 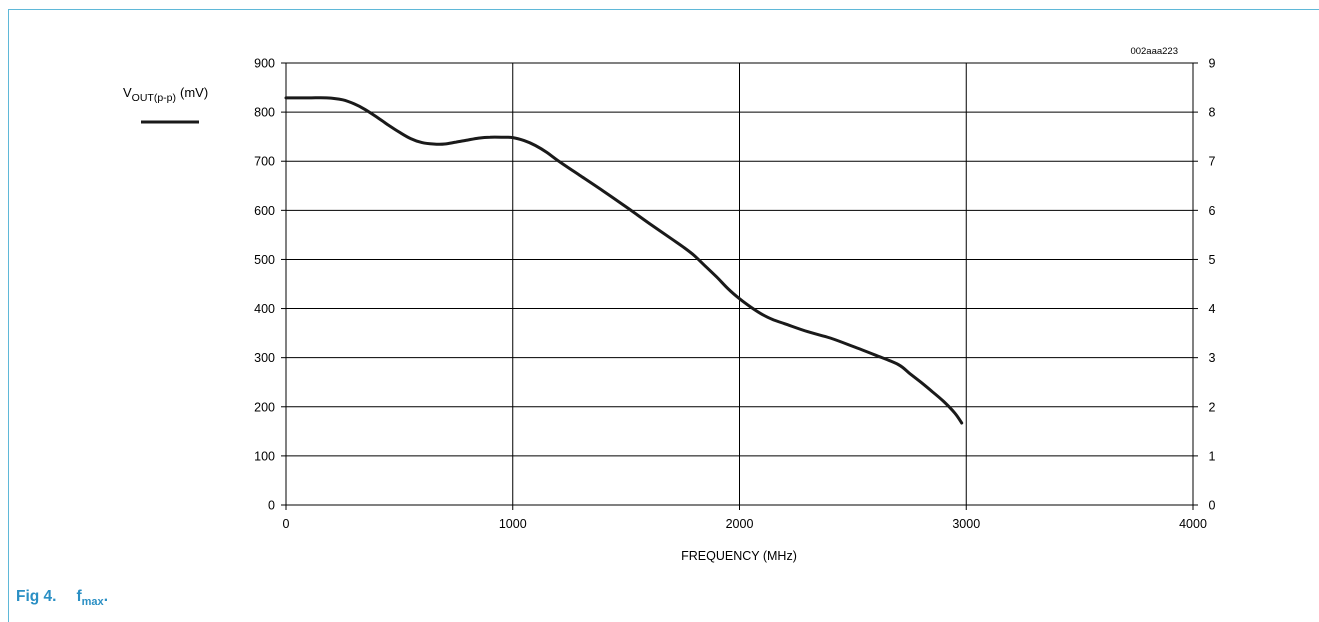 I want to click on left-tick-label-800: 800, so click(x=264, y=113).